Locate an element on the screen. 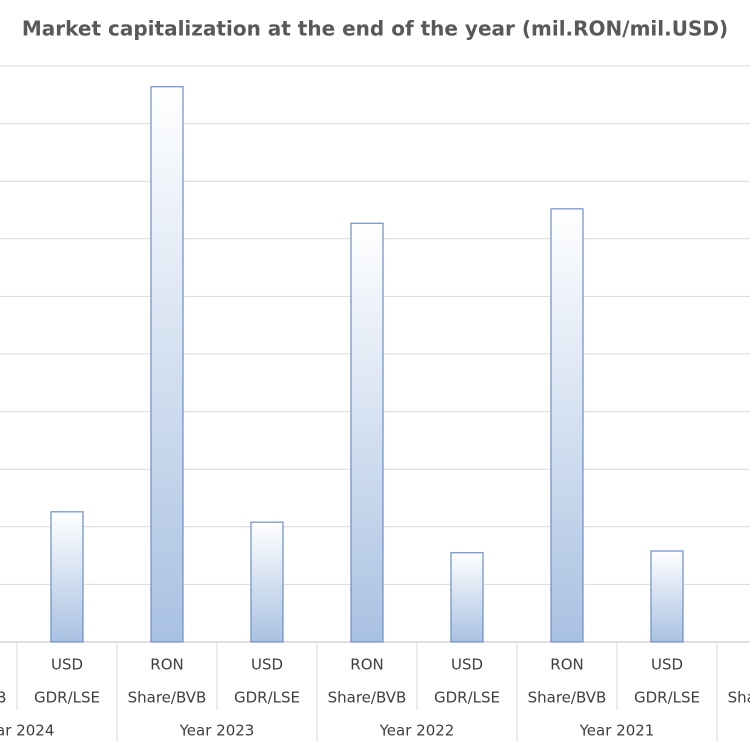  group-label: Year 2021 is located at coordinates (617, 731).